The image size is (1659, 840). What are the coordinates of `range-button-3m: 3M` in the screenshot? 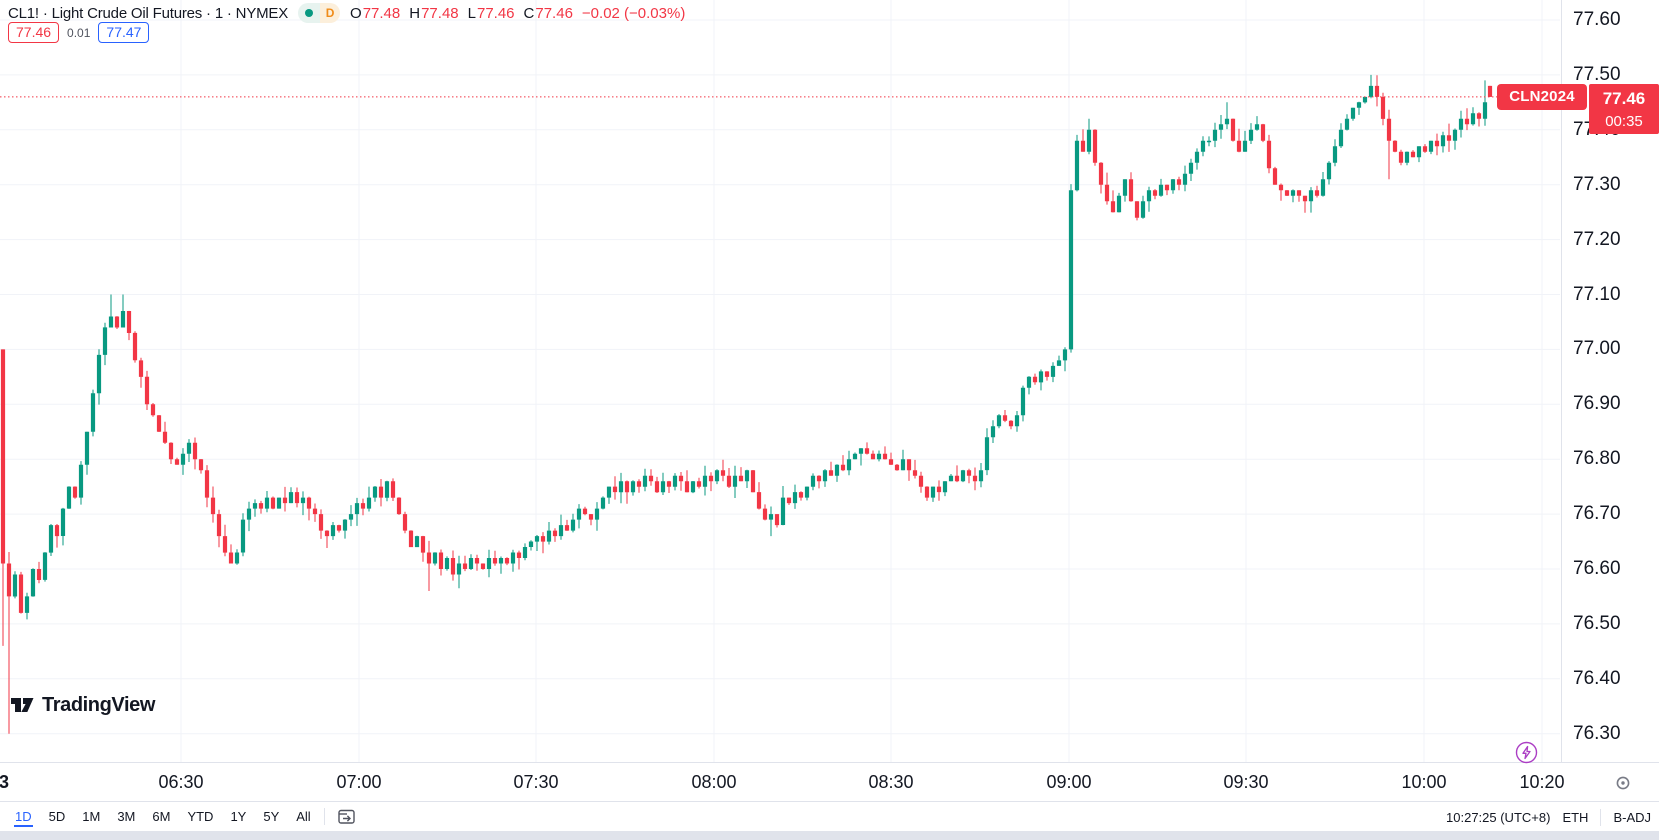 It's located at (126, 816).